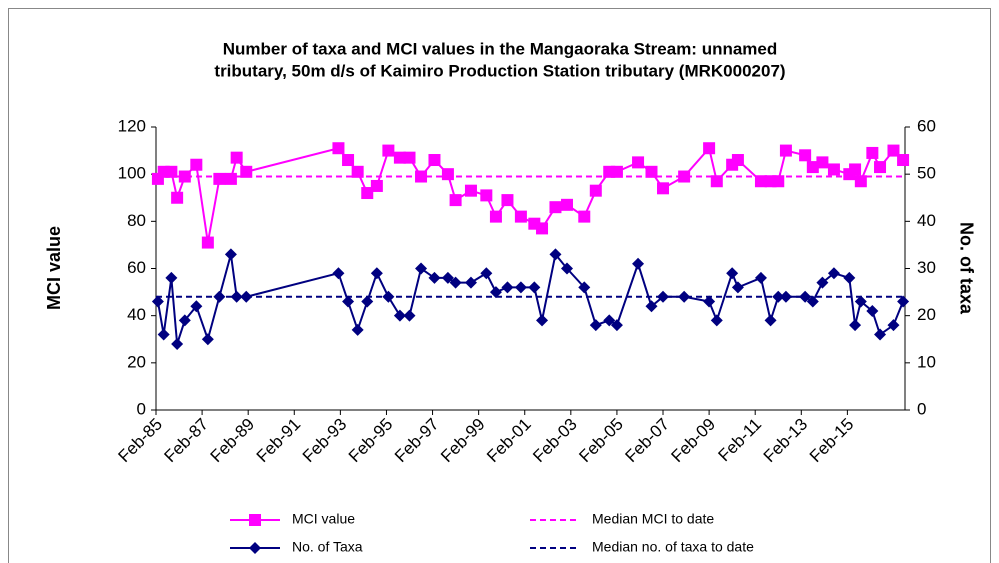 The height and width of the screenshot is (563, 999). I want to click on y2-tick-label: 50, so click(926, 173).